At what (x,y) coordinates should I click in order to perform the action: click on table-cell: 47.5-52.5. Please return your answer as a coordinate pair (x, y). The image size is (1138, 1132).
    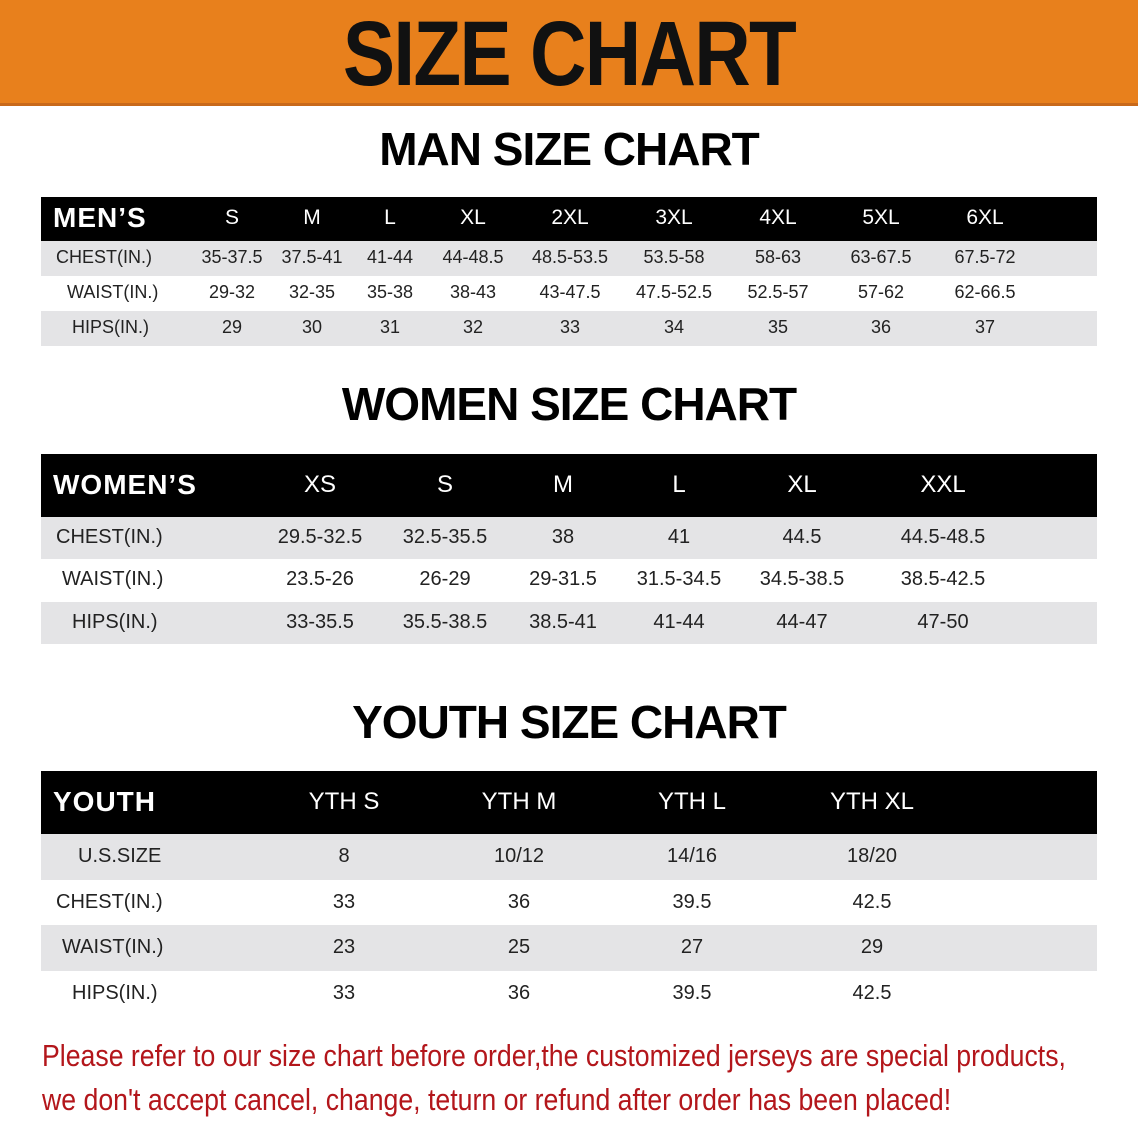
    Looking at the image, I should click on (674, 292).